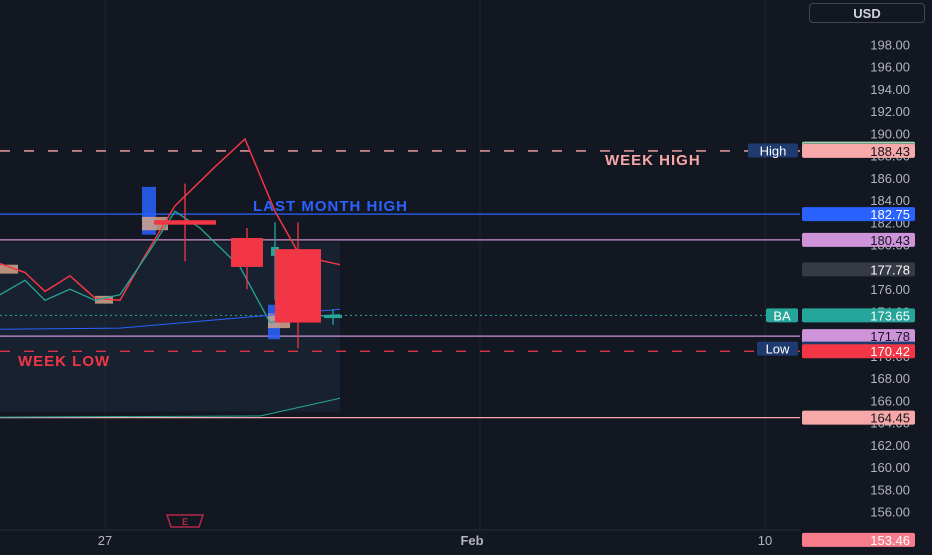 The height and width of the screenshot is (555, 932). I want to click on y-axis-tick-label: 158.00, so click(890, 489).